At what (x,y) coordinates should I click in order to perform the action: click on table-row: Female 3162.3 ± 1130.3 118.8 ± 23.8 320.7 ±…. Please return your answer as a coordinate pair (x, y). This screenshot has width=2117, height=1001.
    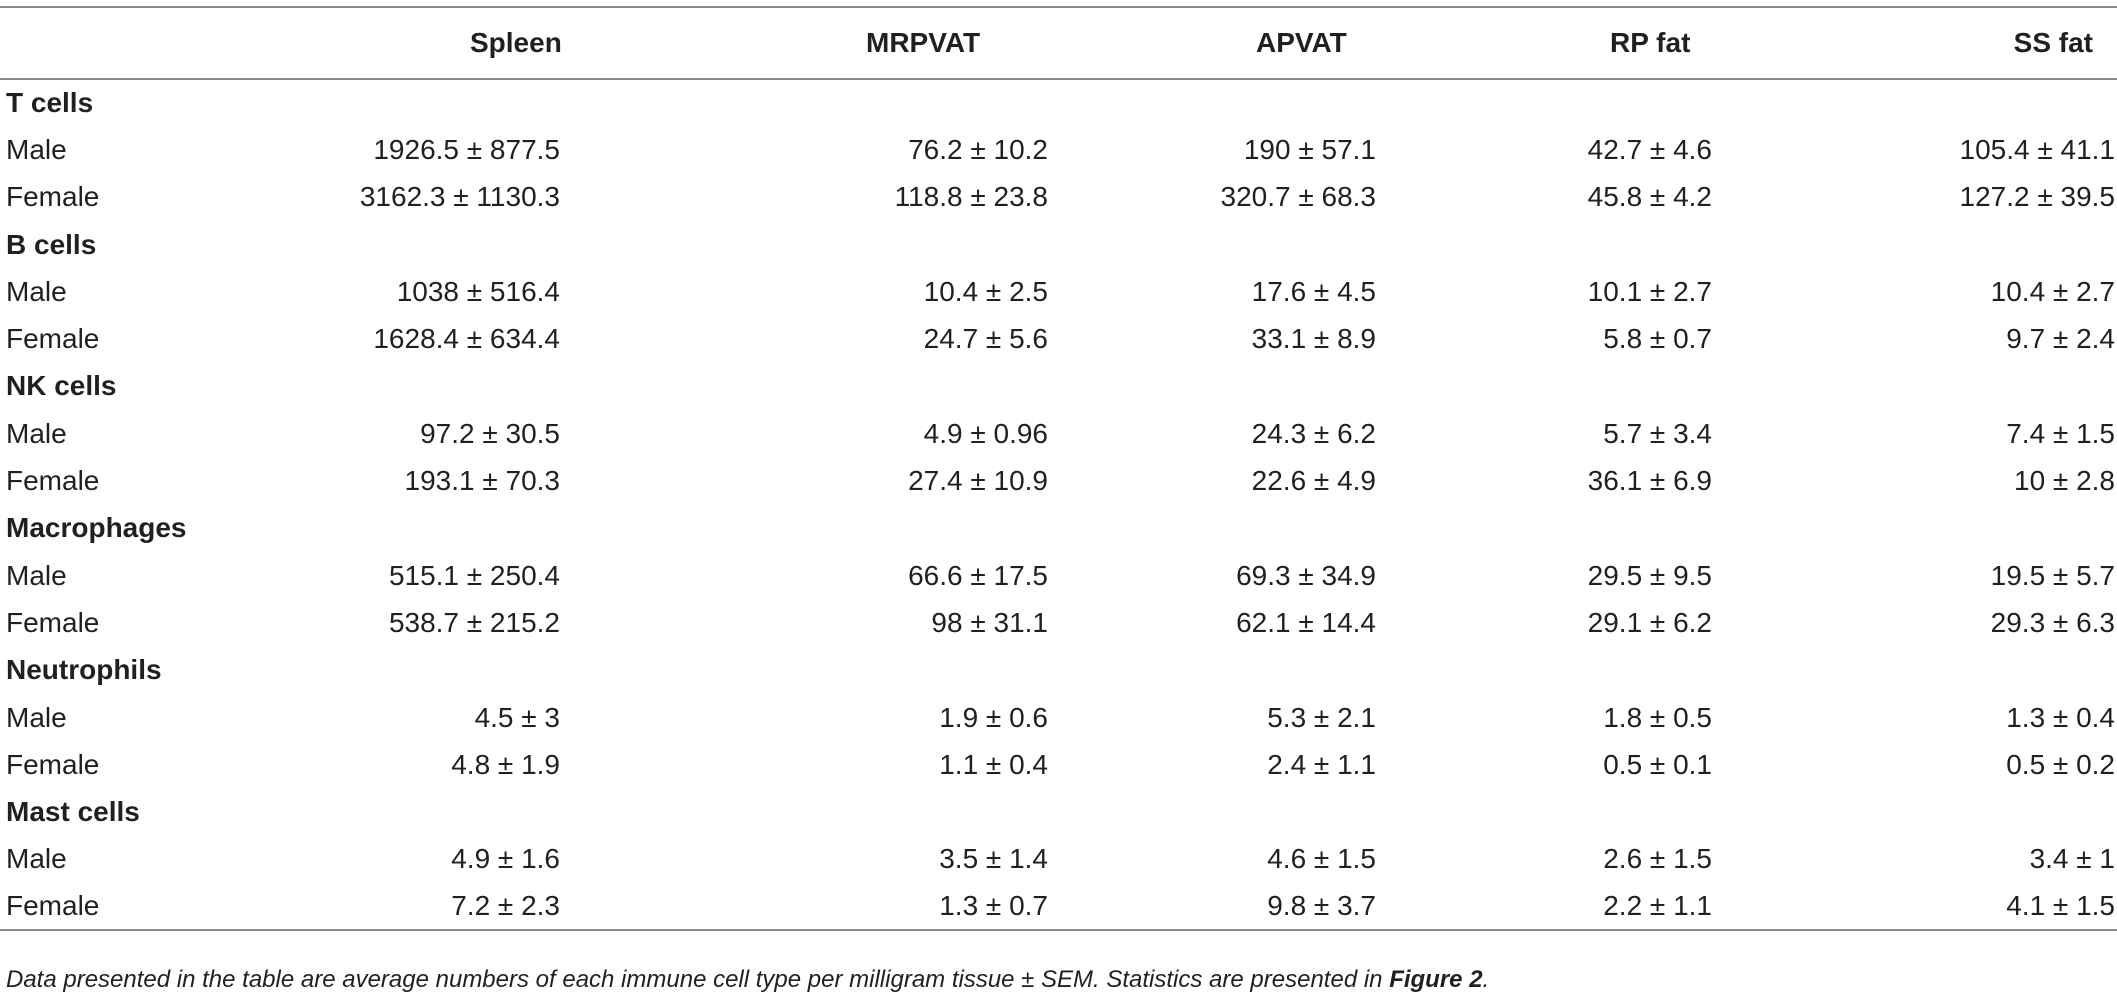
    Looking at the image, I should click on (1058, 197).